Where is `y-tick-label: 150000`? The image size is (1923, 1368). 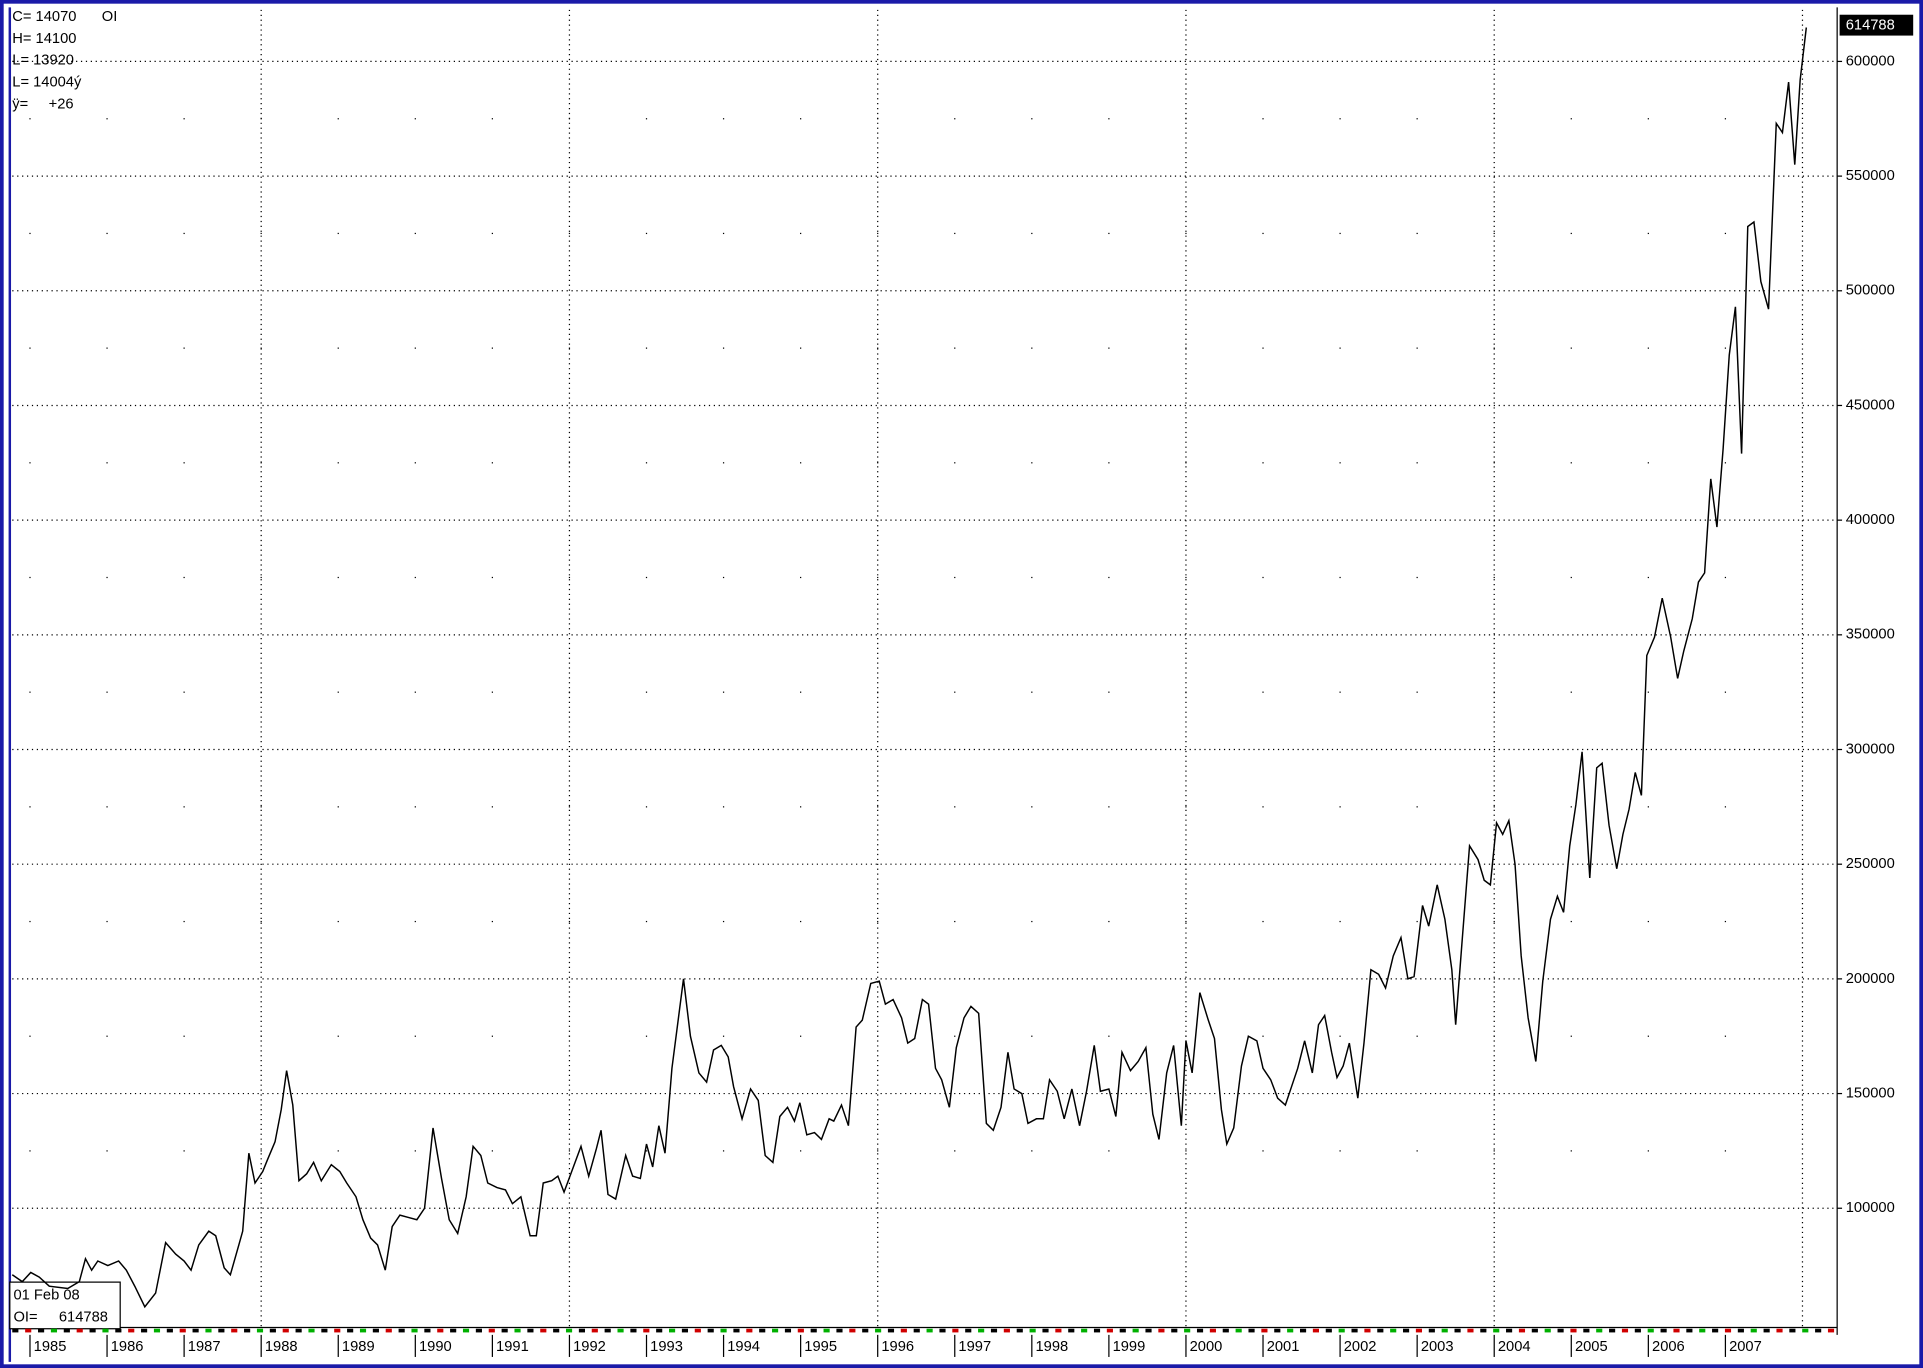 y-tick-label: 150000 is located at coordinates (1870, 1093).